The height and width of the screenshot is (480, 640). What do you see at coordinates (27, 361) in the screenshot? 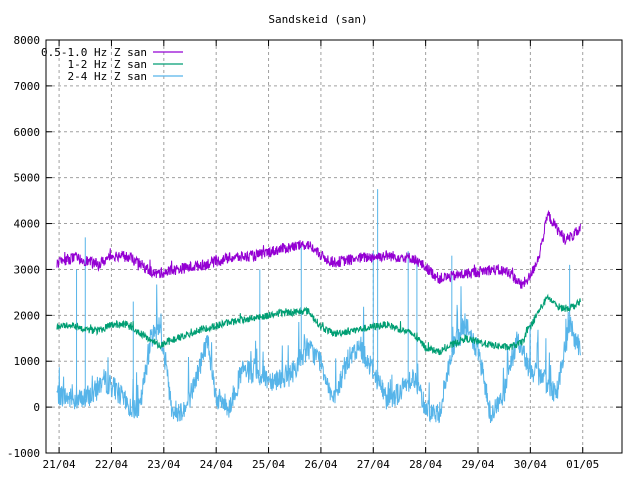
I see `y-tick-label: 1000` at bounding box center [27, 361].